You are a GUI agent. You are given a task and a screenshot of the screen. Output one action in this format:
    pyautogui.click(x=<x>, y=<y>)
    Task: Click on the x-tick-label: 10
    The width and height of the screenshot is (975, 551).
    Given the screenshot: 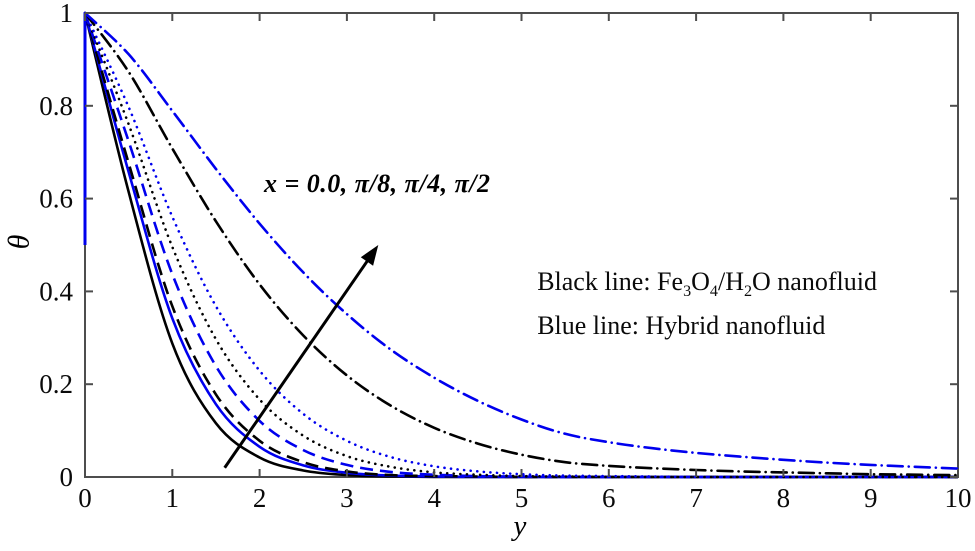 What is the action you would take?
    pyautogui.click(x=958, y=498)
    